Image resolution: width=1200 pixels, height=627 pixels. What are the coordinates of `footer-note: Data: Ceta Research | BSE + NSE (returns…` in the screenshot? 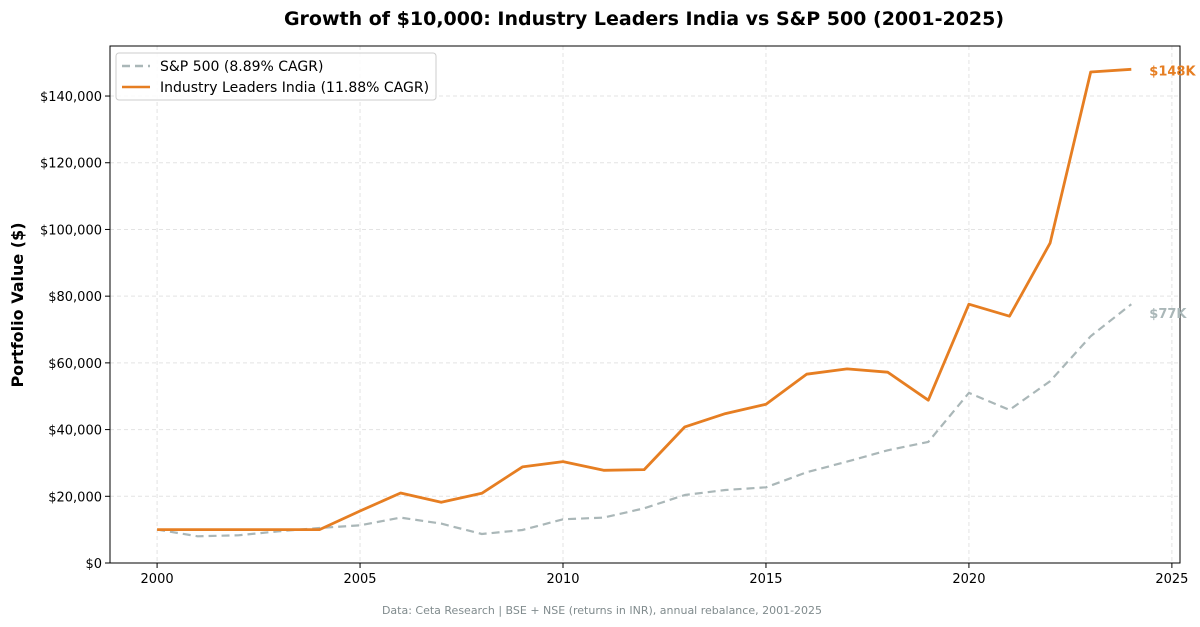 It's located at (602, 610).